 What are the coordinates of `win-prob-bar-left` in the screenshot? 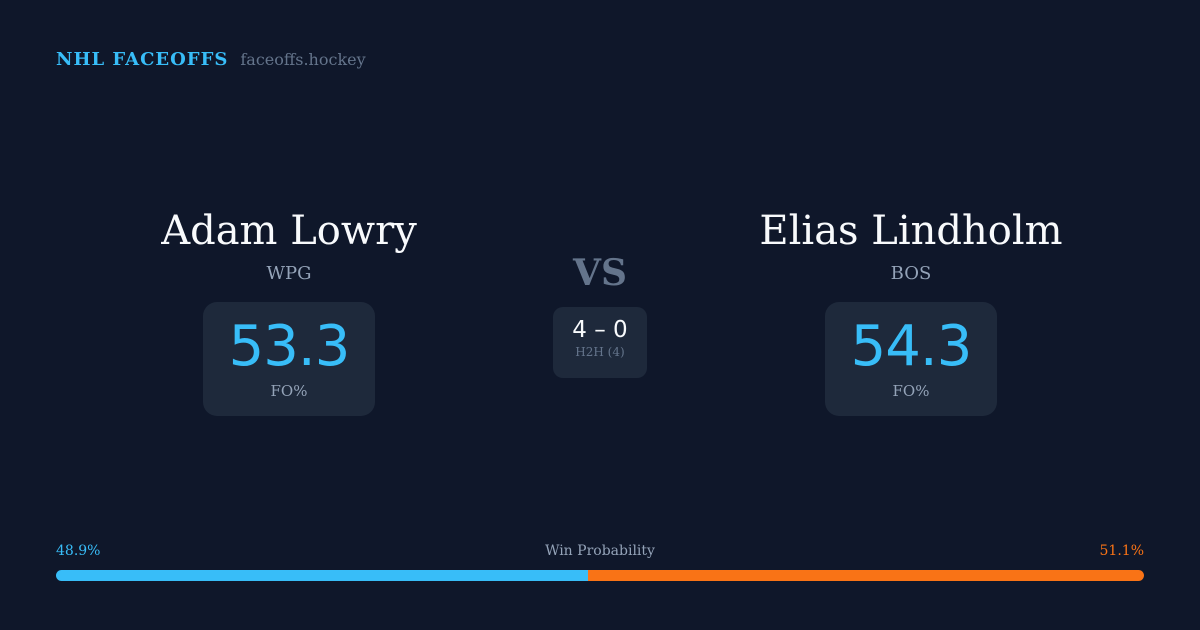 It's located at (322, 575).